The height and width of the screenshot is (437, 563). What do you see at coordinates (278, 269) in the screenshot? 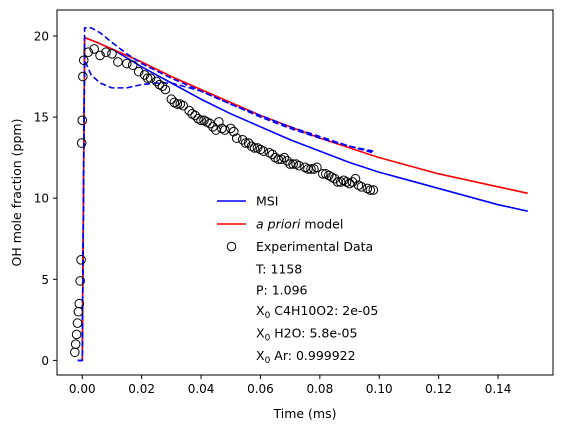
I see `annotation-temperature: T: 1158` at bounding box center [278, 269].